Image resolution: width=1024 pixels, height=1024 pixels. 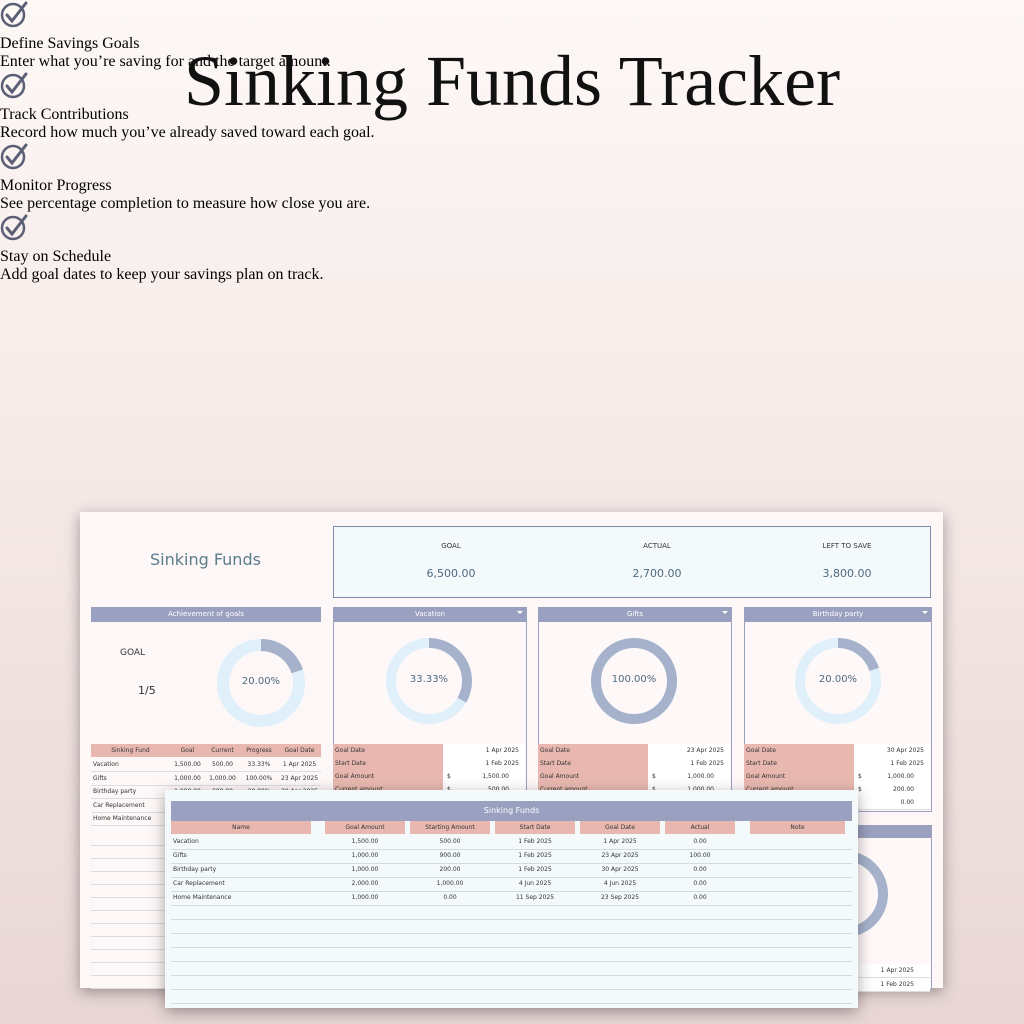 I want to click on card-header: Gifts, so click(x=635, y=614).